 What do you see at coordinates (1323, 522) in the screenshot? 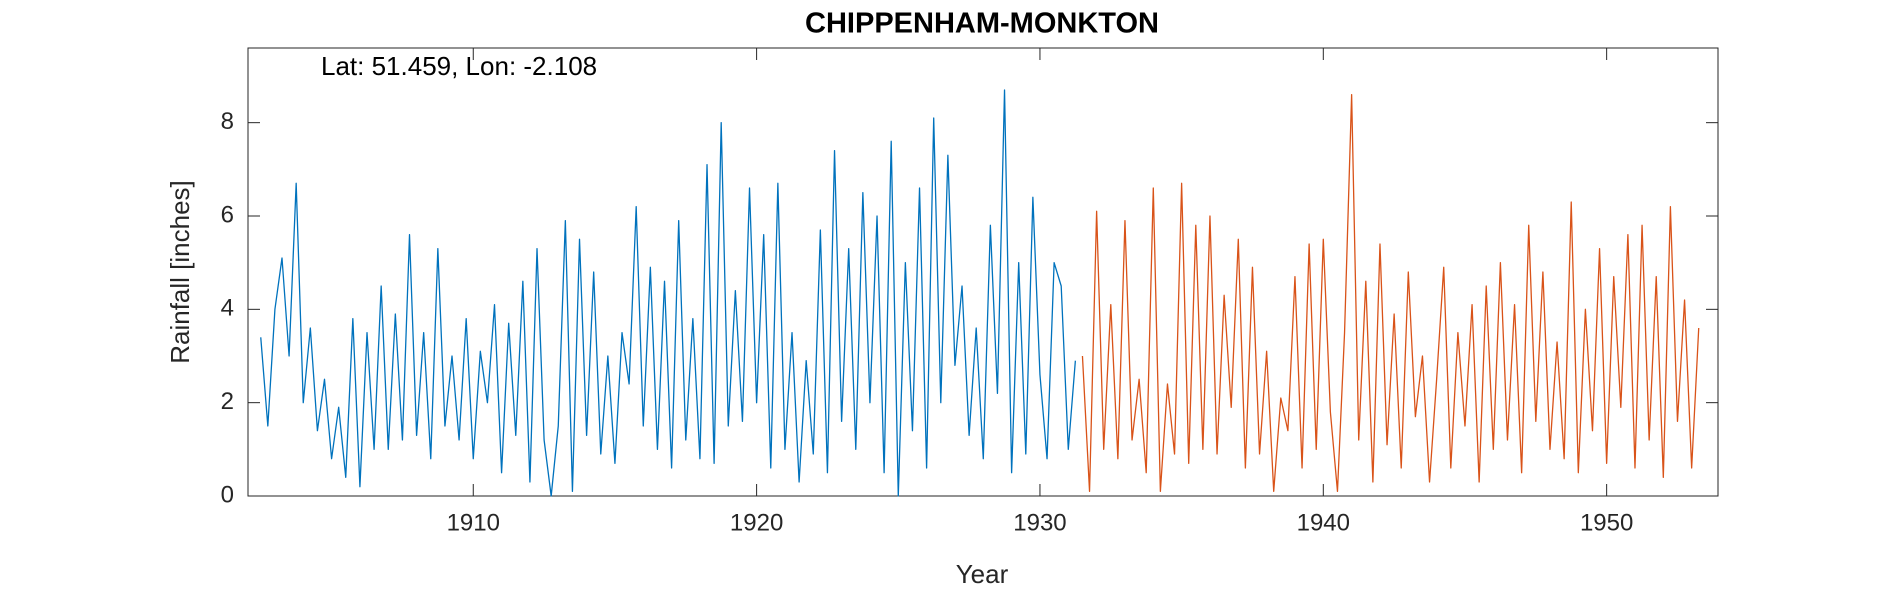
I see `x-tick-label: 1940` at bounding box center [1323, 522].